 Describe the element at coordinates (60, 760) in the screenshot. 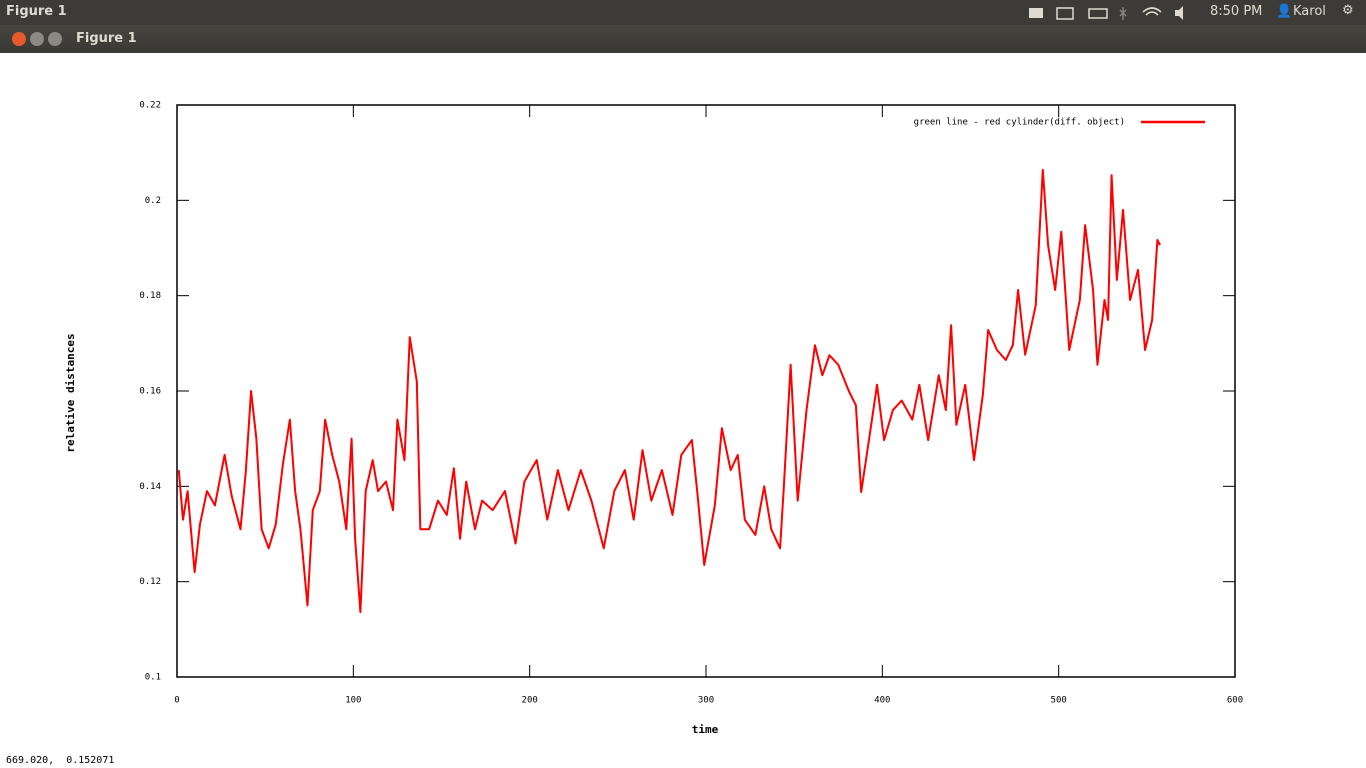

I see `status-coordinates: 669.020, 0.152071` at that location.